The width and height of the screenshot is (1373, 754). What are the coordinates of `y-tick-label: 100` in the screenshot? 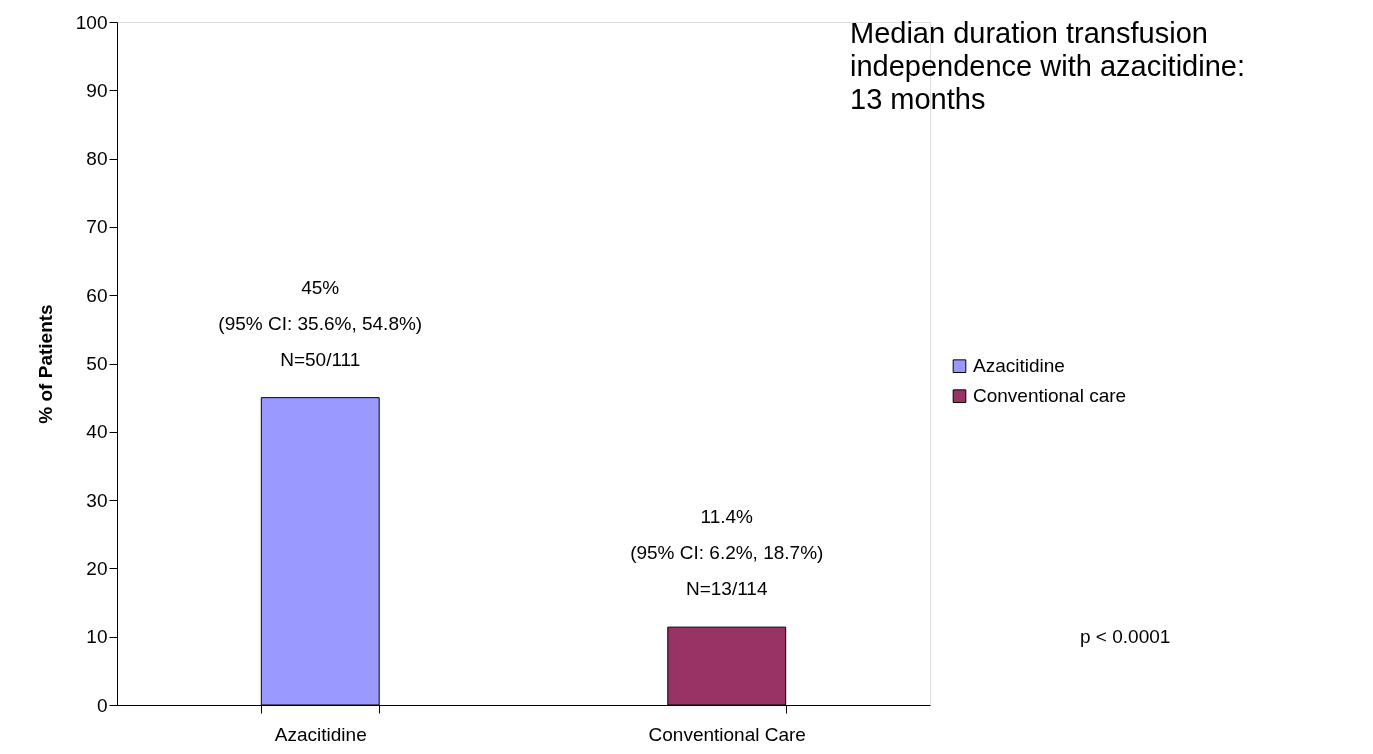 It's located at (91, 22).